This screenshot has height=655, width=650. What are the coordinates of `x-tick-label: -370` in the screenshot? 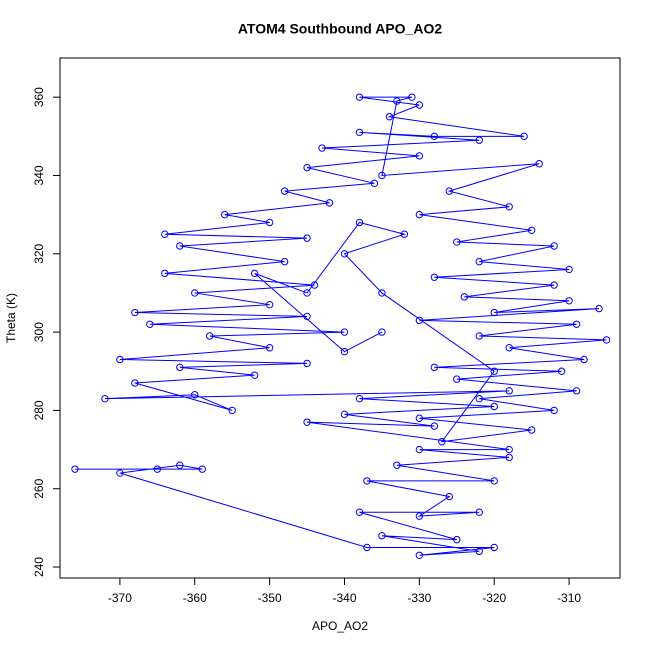 It's located at (120, 598).